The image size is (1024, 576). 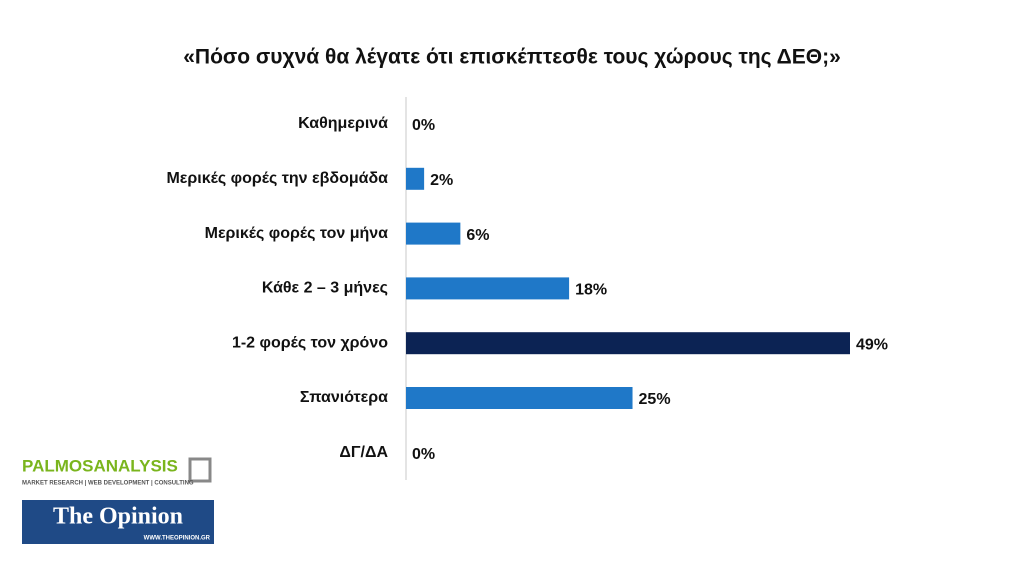 What do you see at coordinates (297, 233) in the screenshot?
I see `category-label: Μερικές φορές τον μήνα` at bounding box center [297, 233].